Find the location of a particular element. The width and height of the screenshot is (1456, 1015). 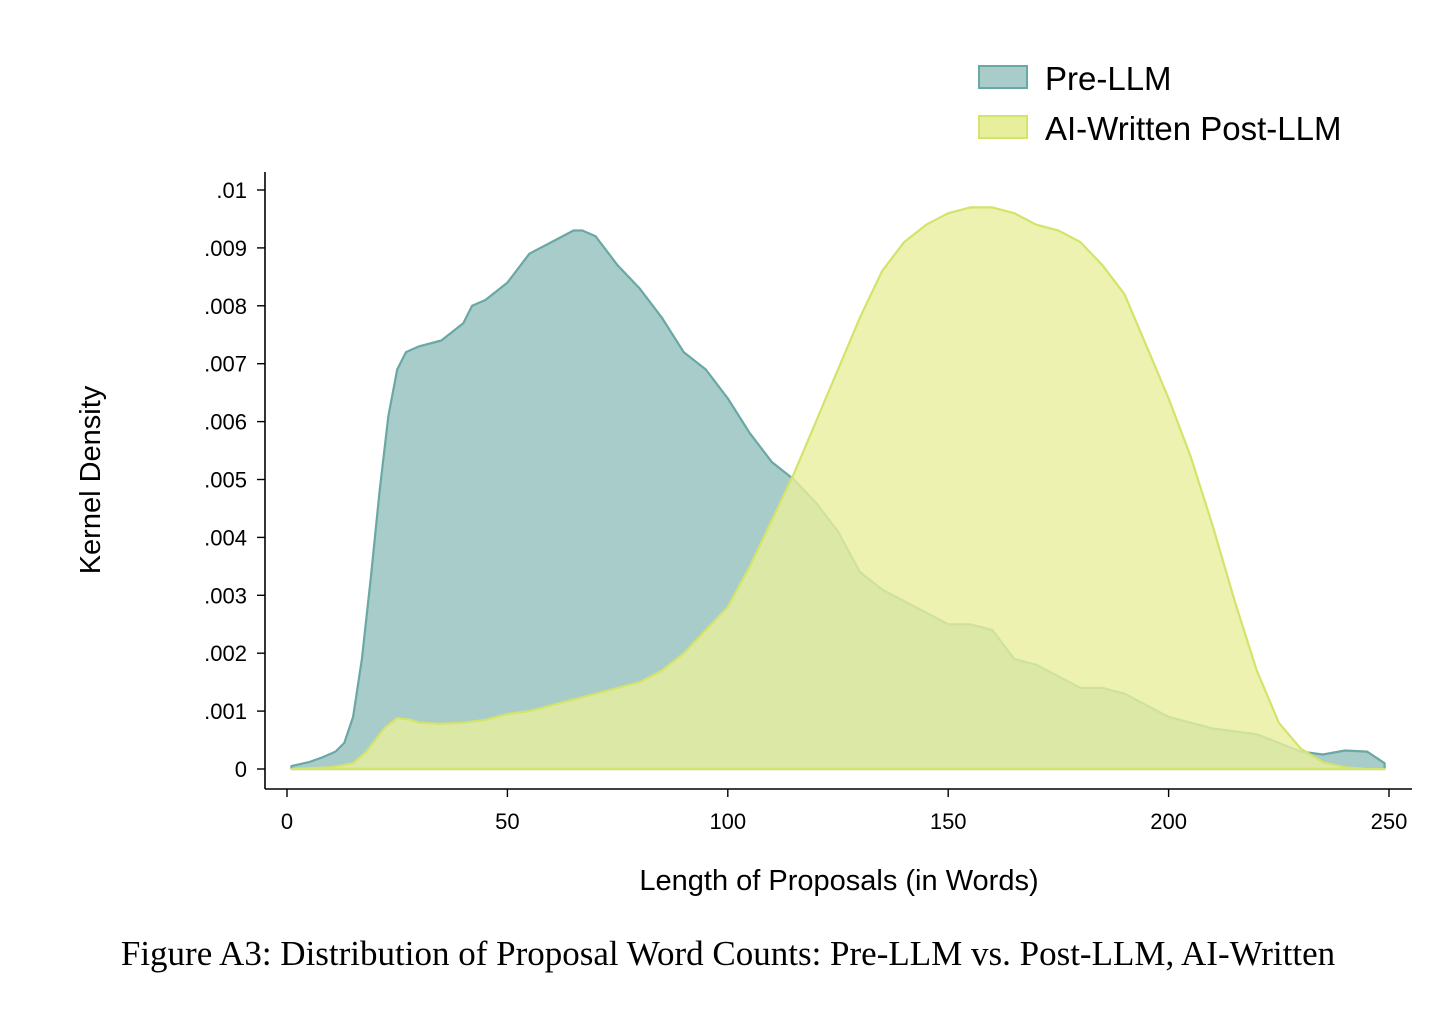

y-tick-label: .005 is located at coordinates (225, 480).